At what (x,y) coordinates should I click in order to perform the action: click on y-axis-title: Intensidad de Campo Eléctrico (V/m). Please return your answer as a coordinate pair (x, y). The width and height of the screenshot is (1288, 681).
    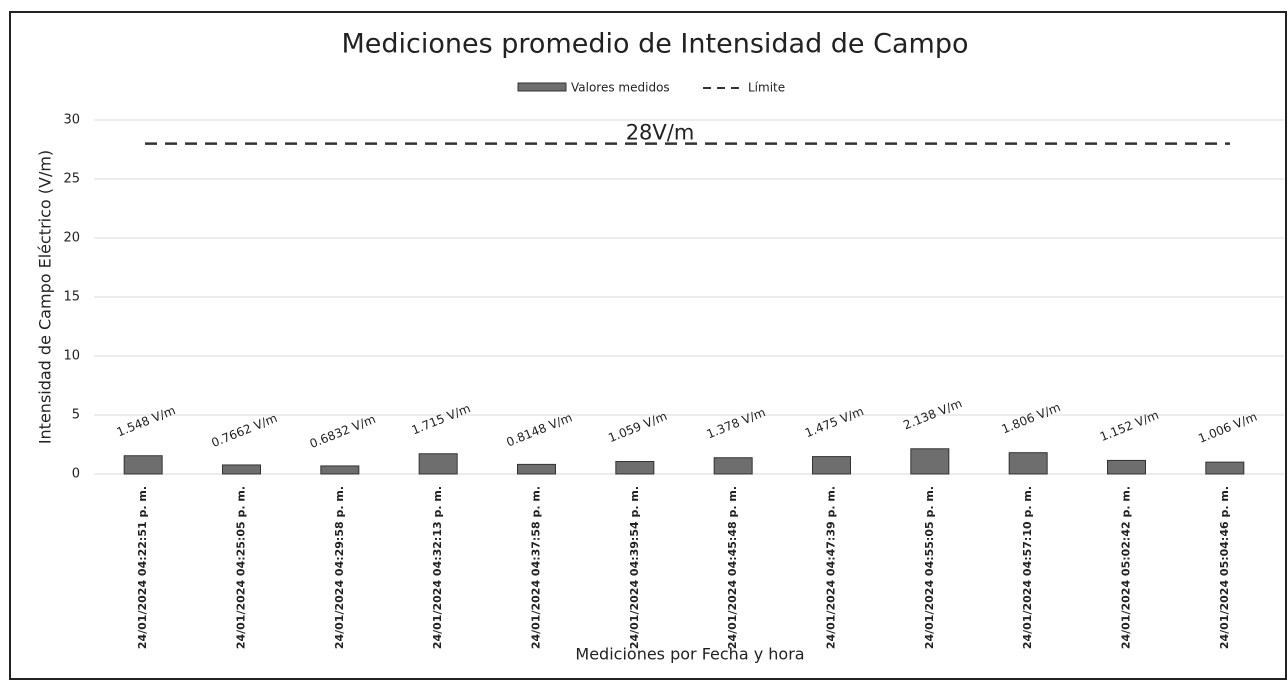
    Looking at the image, I should click on (45, 297).